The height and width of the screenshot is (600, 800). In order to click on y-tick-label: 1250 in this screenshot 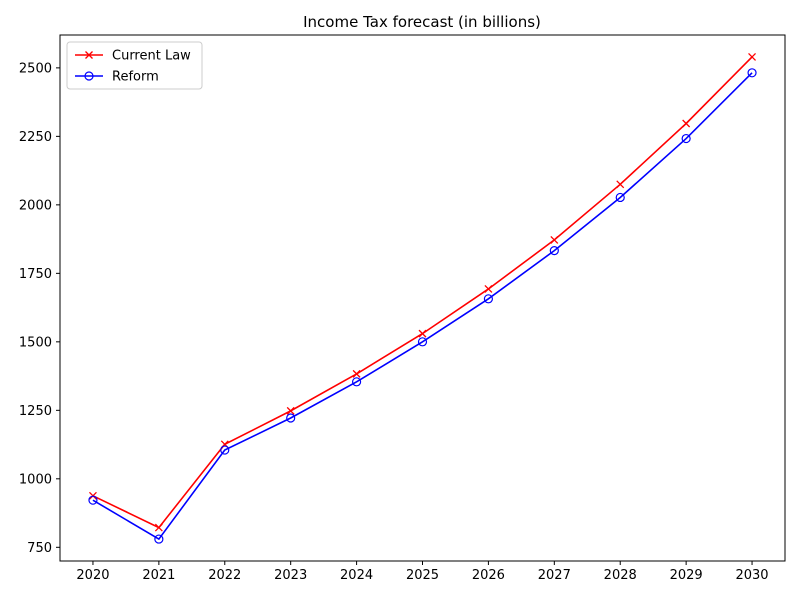, I will do `click(35, 411)`.